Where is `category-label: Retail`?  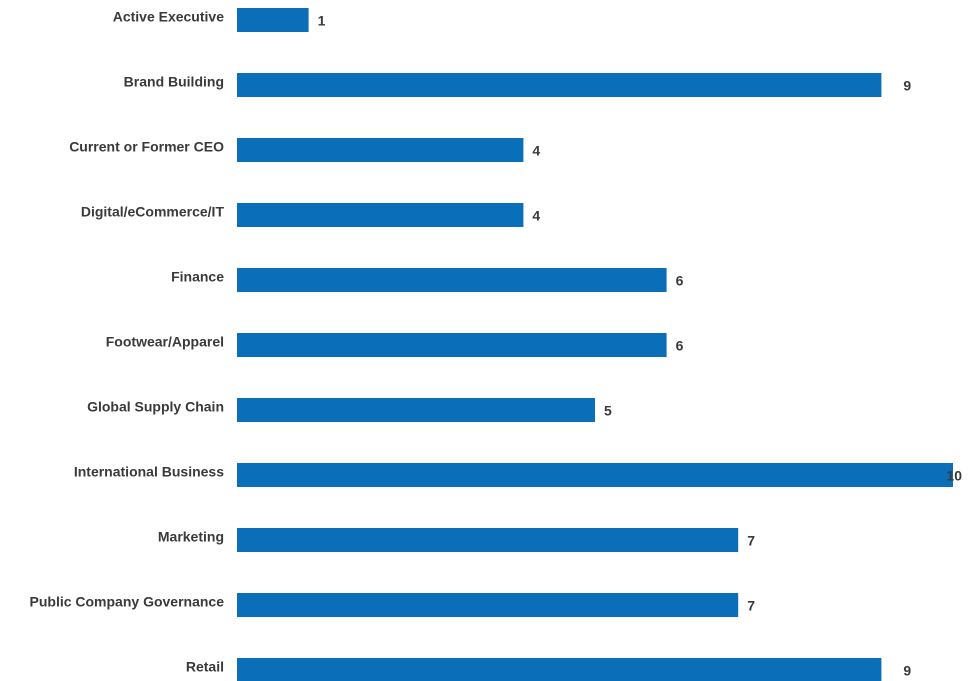
category-label: Retail is located at coordinates (205, 667).